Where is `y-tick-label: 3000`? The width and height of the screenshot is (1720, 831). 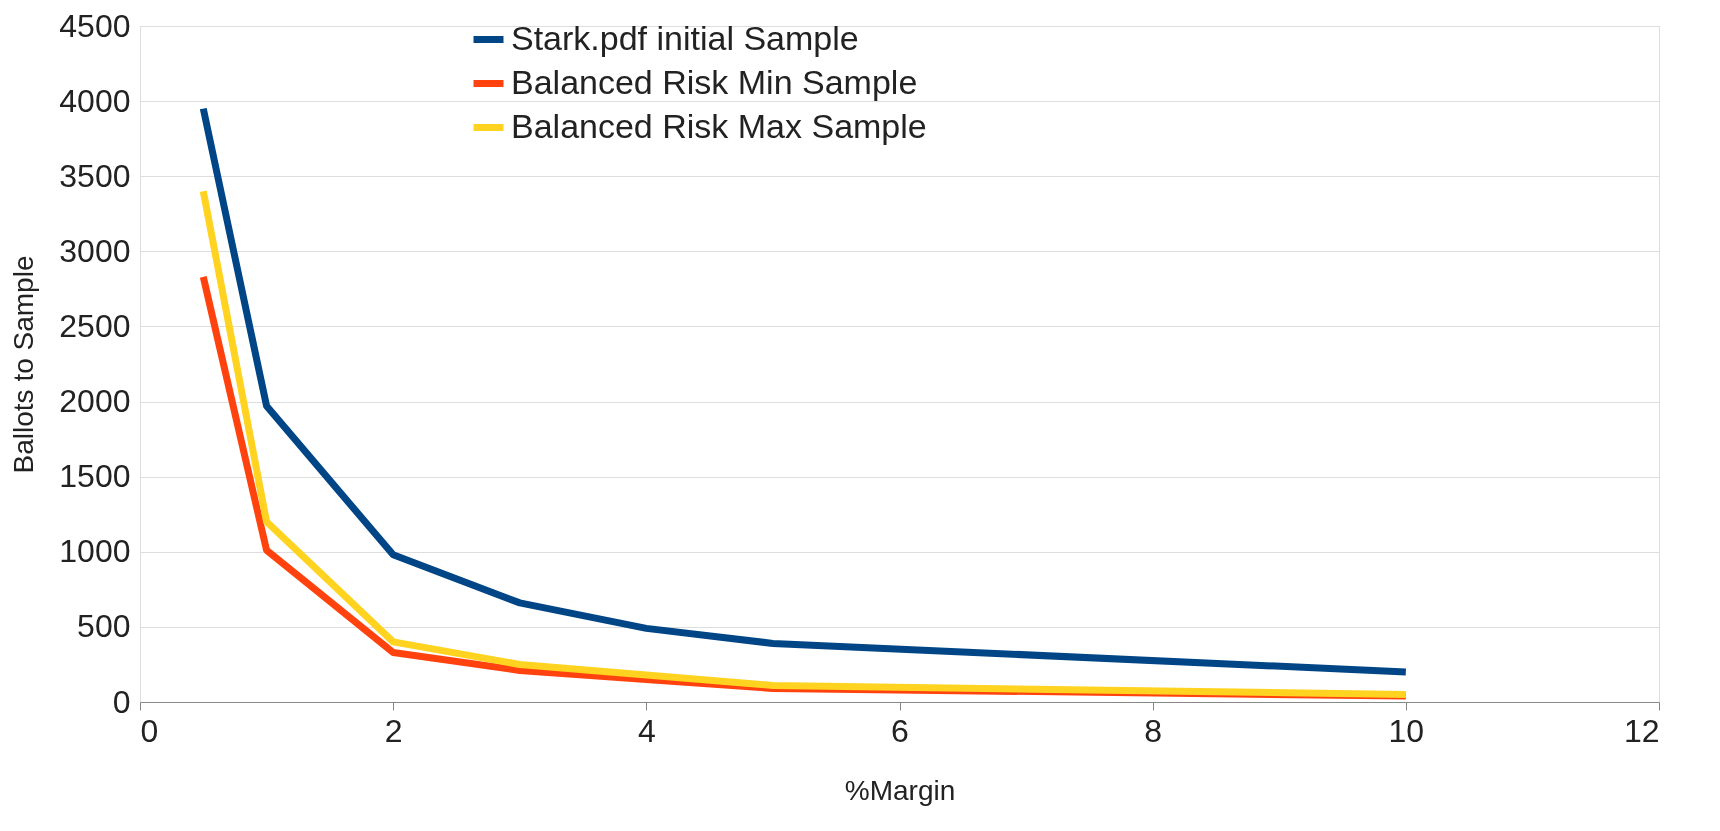
y-tick-label: 3000 is located at coordinates (95, 250).